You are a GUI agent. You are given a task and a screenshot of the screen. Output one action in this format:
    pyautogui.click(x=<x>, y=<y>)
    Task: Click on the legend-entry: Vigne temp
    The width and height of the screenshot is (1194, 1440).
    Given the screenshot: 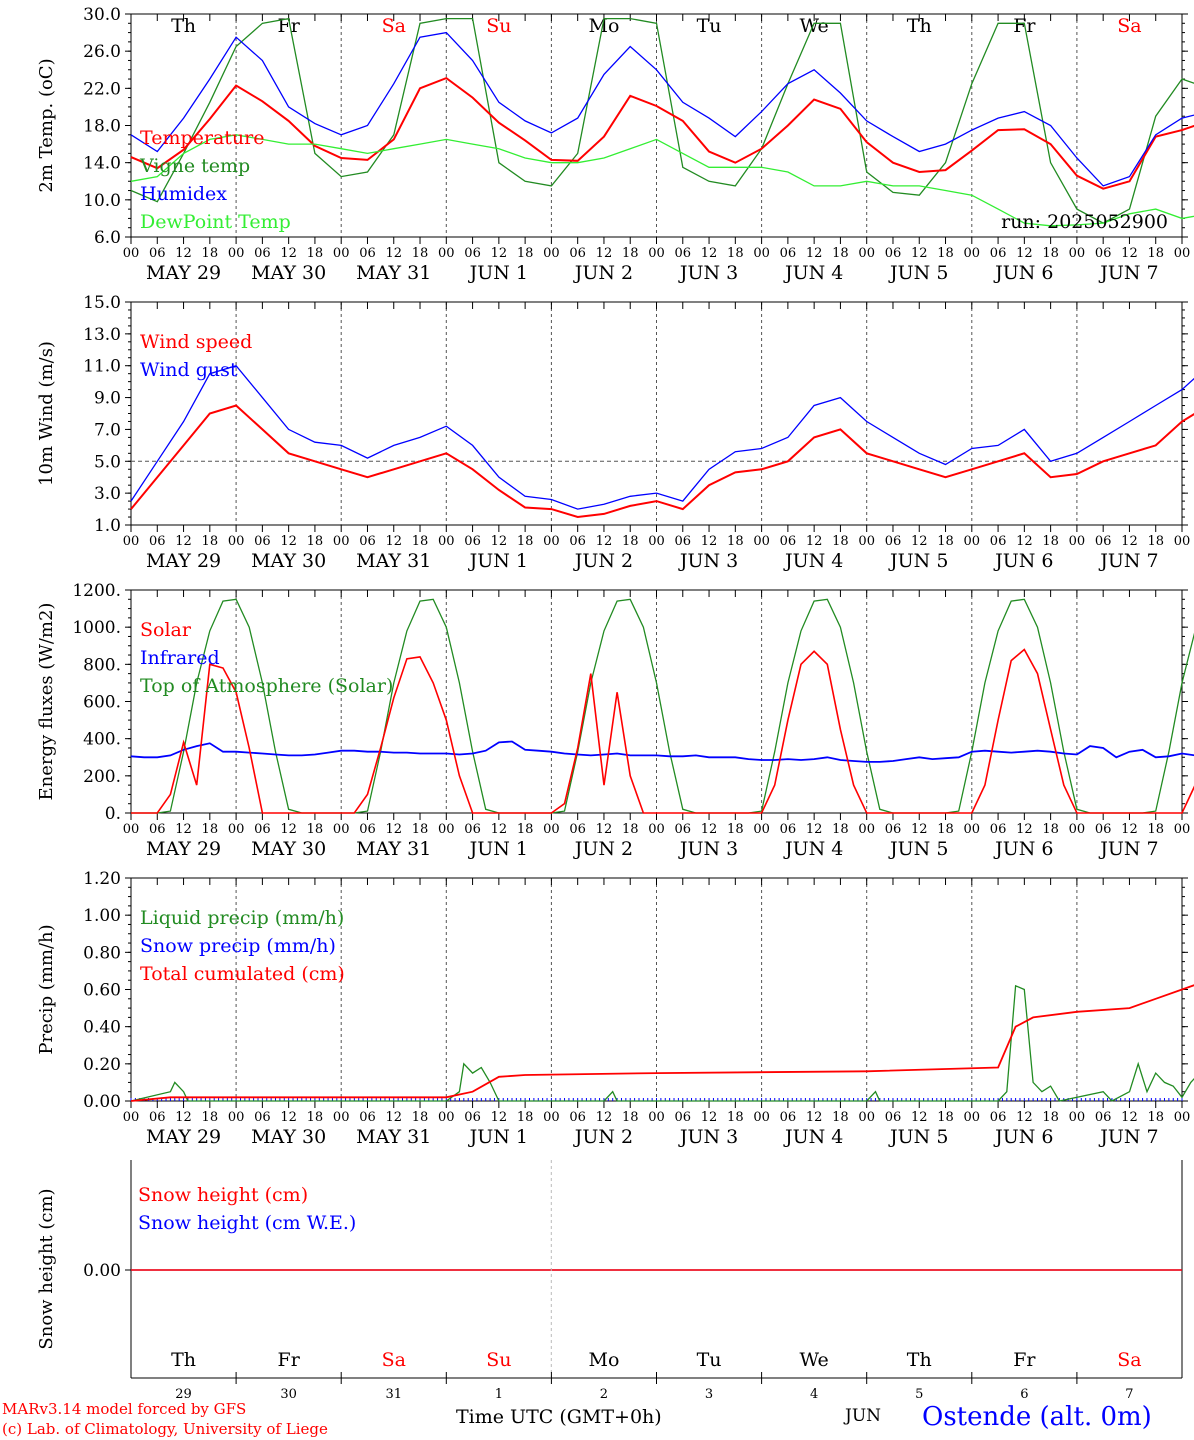 What is the action you would take?
    pyautogui.click(x=194, y=166)
    